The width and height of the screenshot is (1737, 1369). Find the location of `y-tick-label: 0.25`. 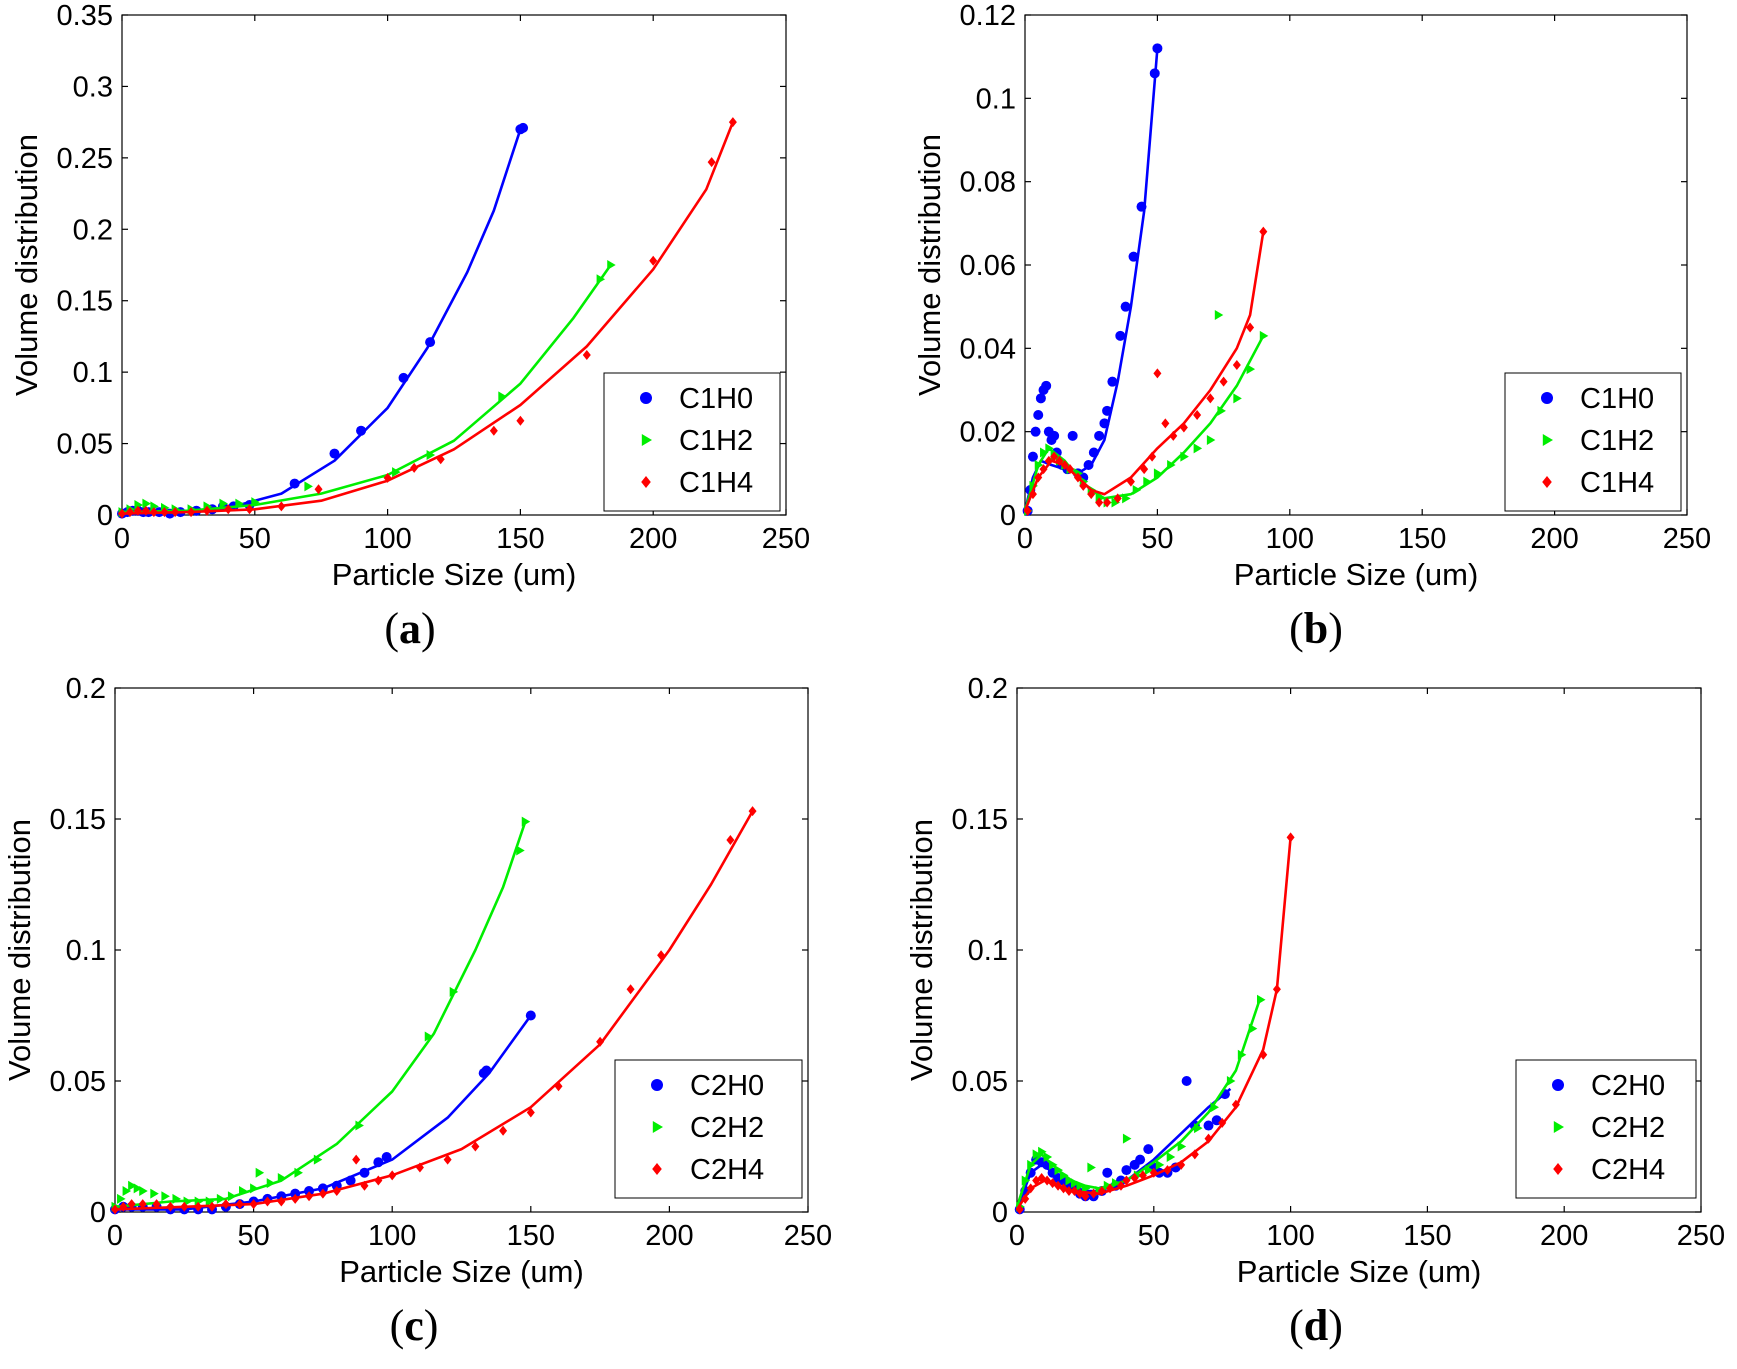

y-tick-label: 0.25 is located at coordinates (85, 159).